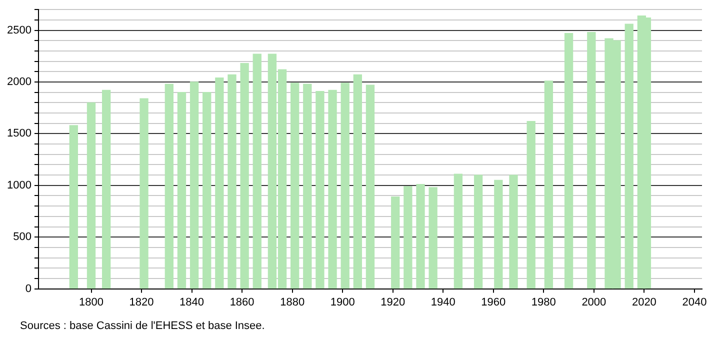  I want to click on x-tick-label: 1840, so click(192, 302).